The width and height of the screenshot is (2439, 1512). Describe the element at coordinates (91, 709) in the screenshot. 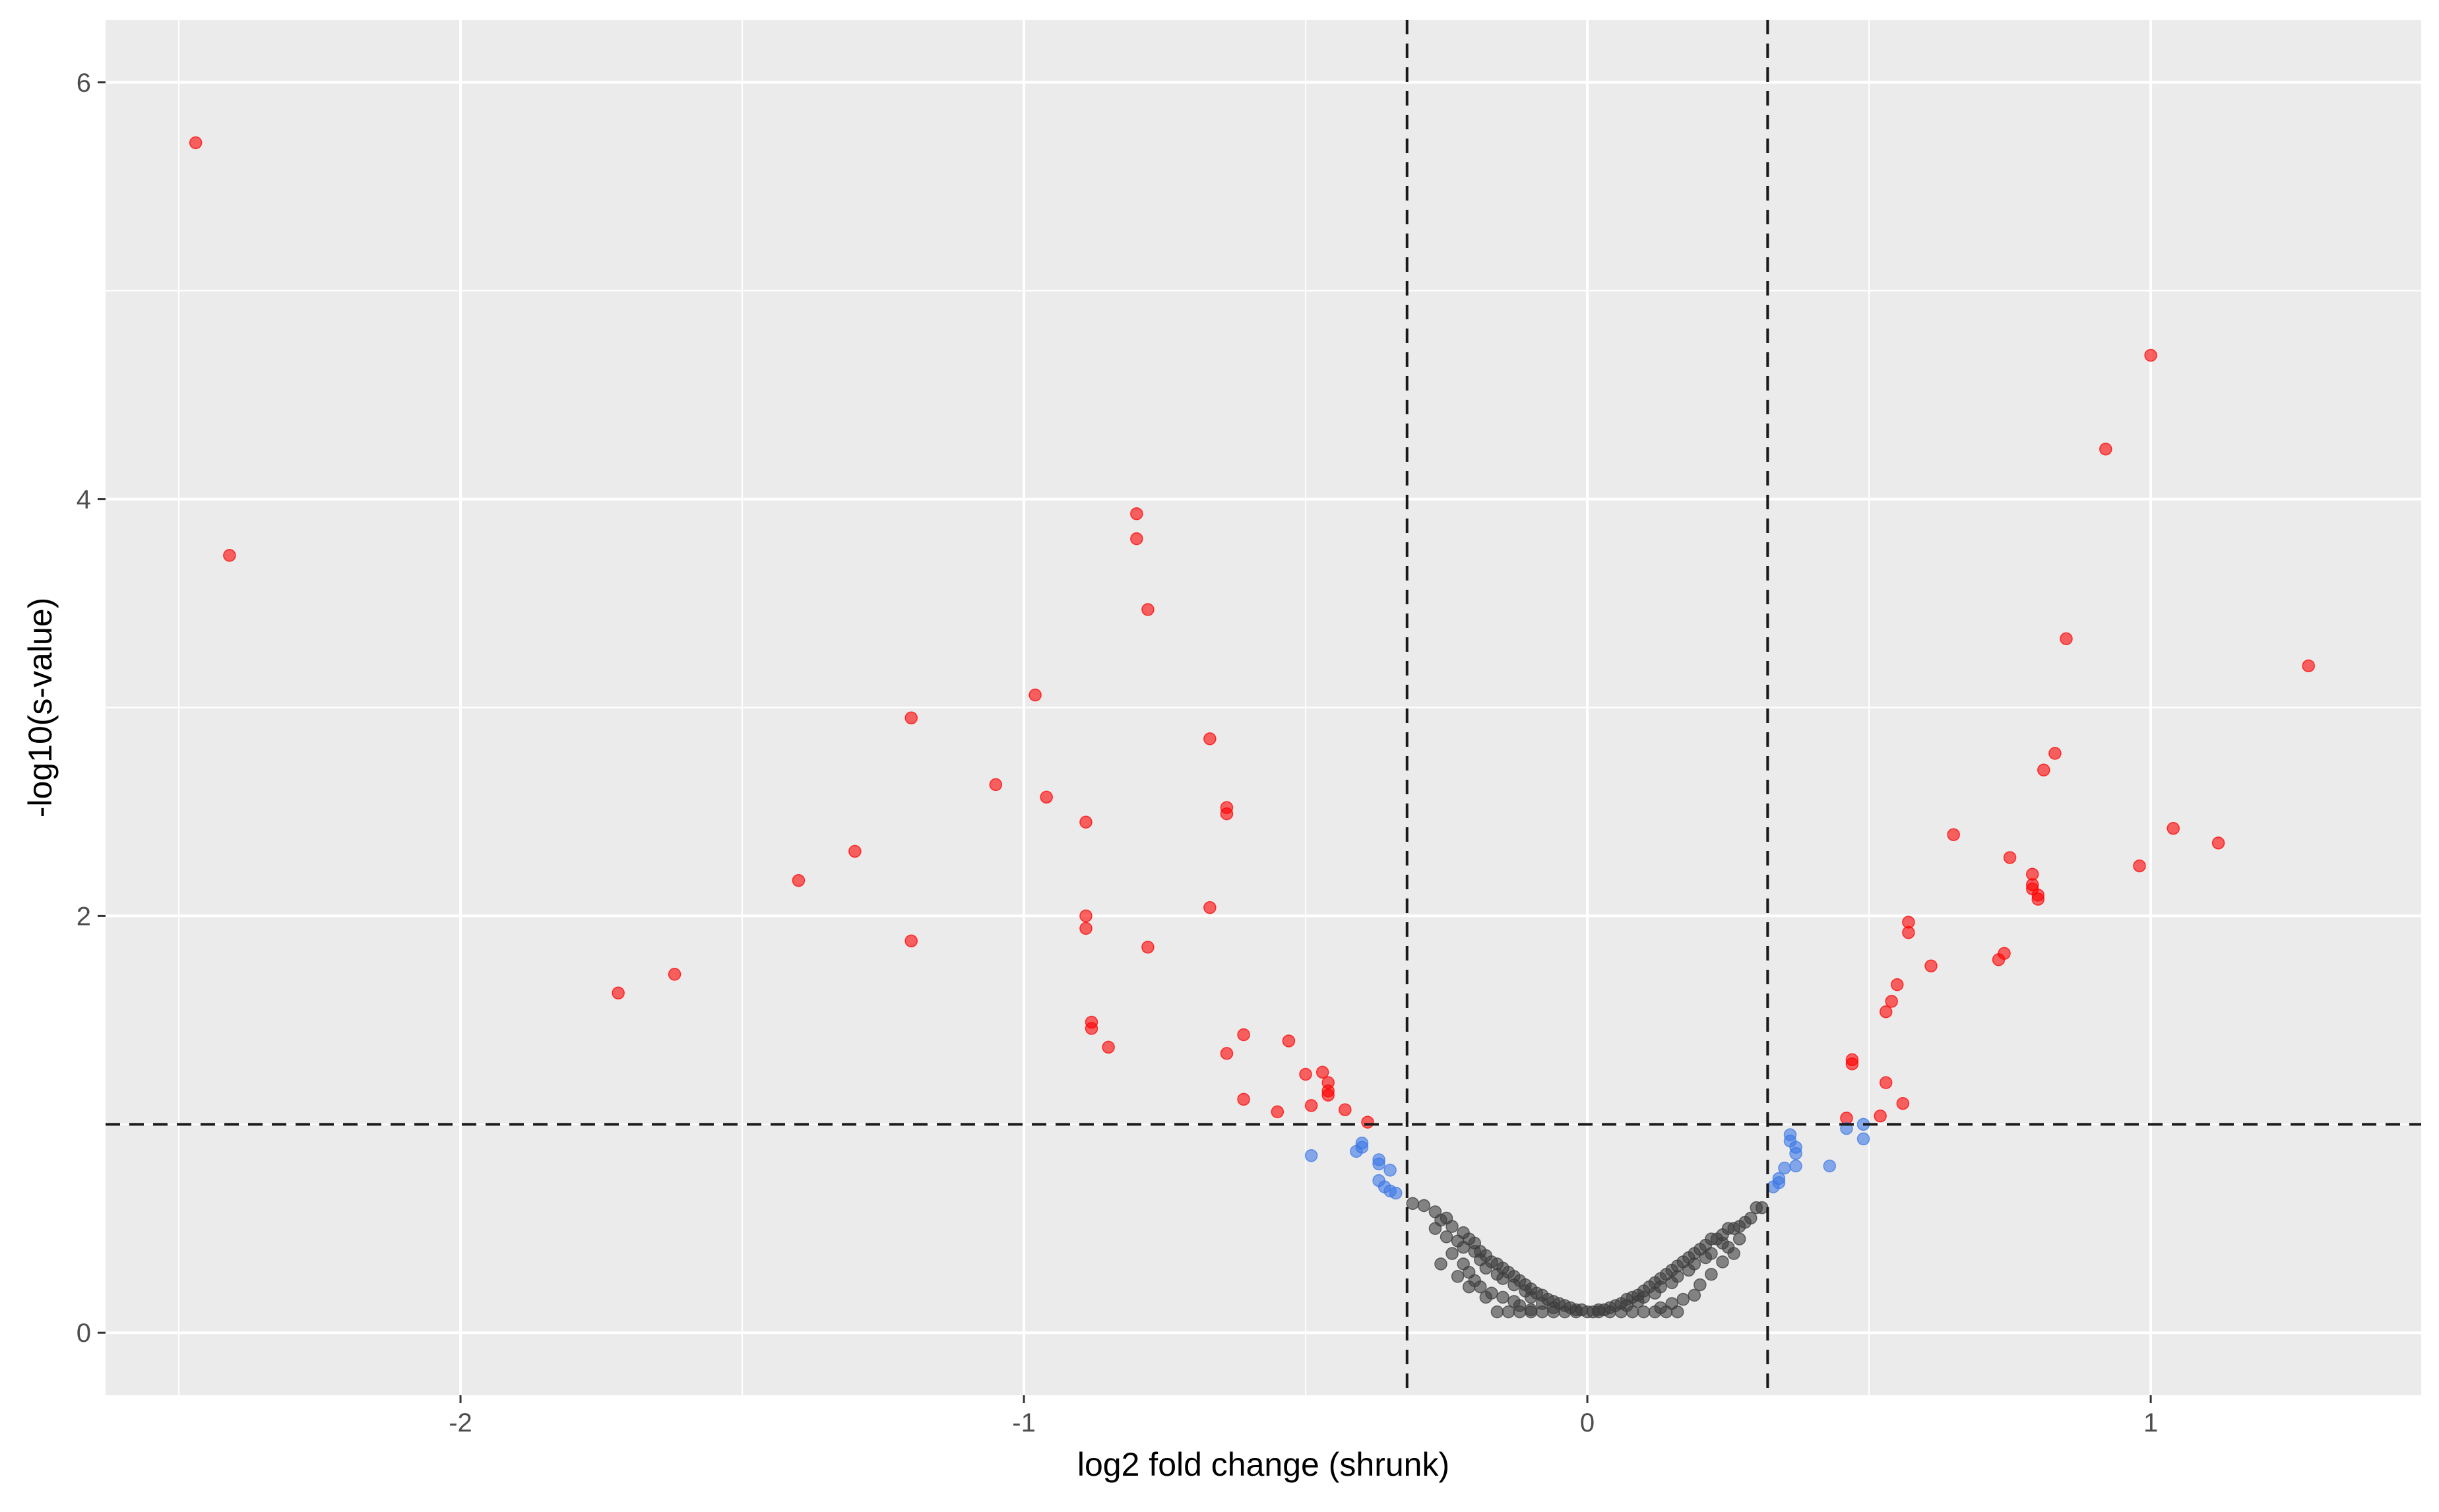

I see `y-axis-ticks: 0 2 4 6` at that location.